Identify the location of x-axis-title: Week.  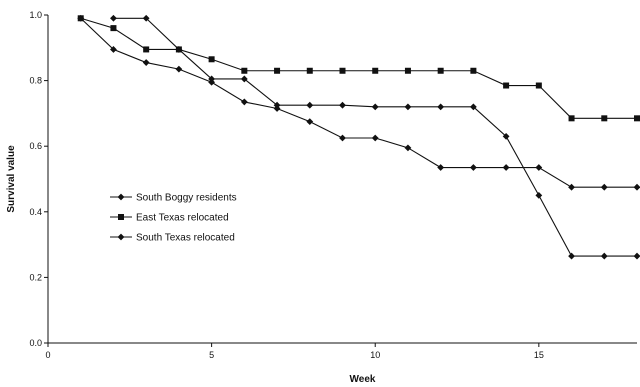
(363, 379).